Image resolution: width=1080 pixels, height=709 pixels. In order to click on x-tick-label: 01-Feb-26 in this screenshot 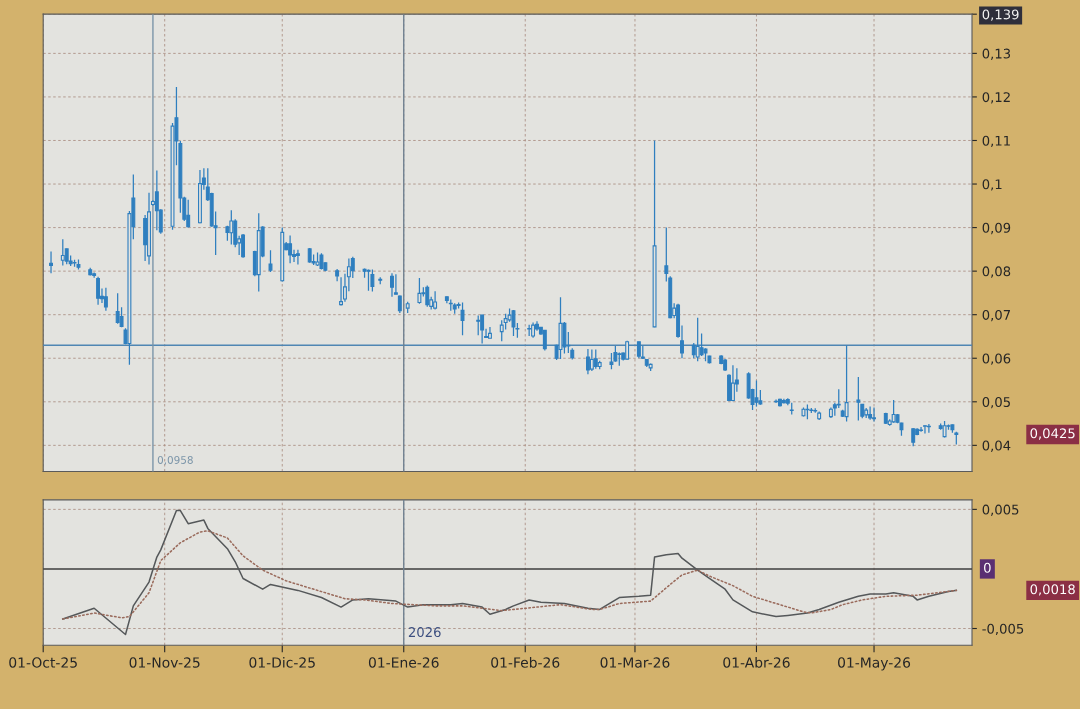, I will do `click(525, 662)`.